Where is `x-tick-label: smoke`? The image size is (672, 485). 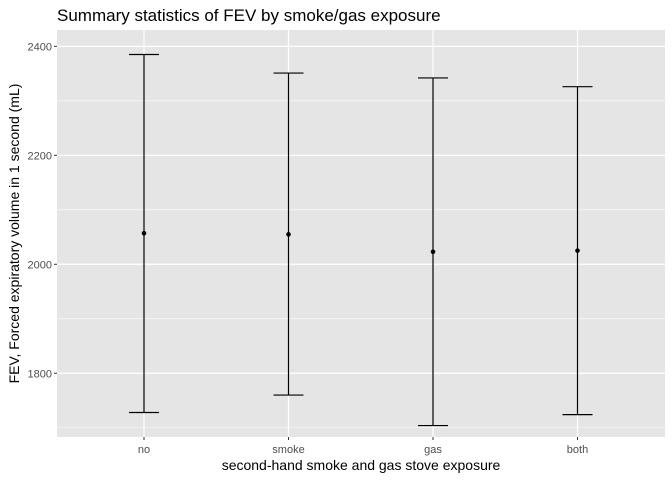
x-tick-label: smoke is located at coordinates (288, 450).